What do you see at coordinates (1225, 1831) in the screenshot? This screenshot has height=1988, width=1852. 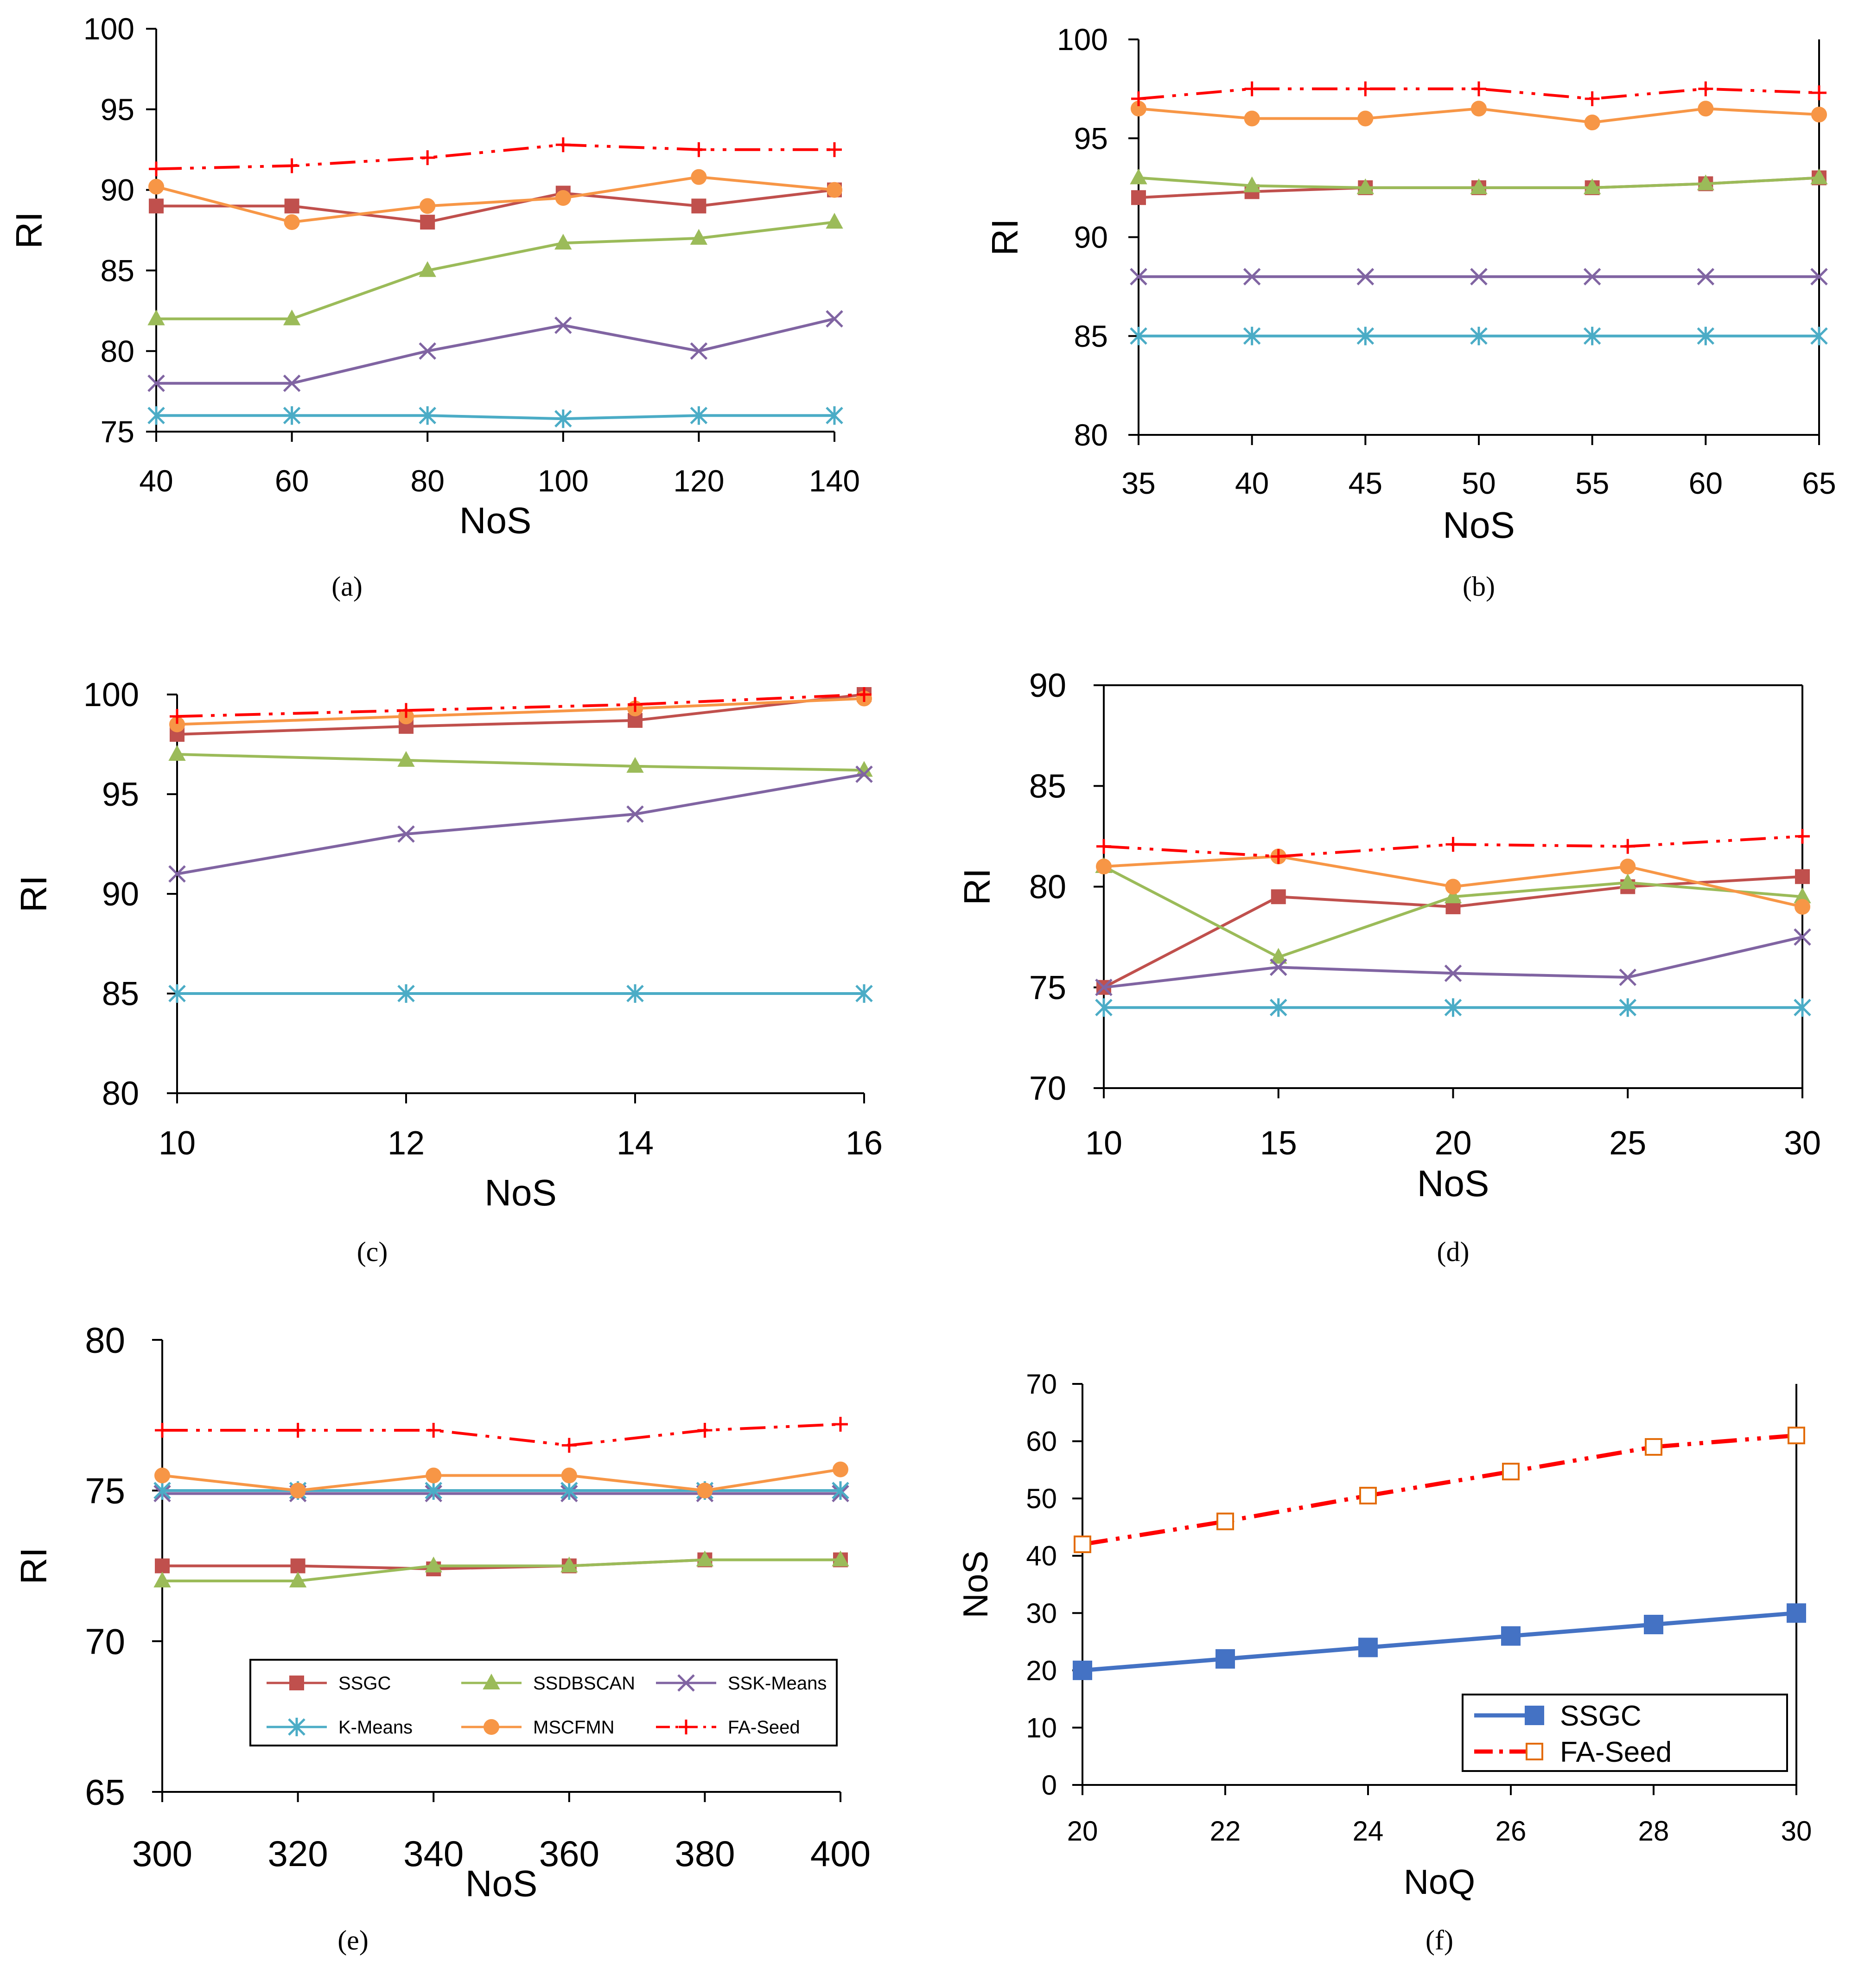 I see `x-tick-label: 22` at bounding box center [1225, 1831].